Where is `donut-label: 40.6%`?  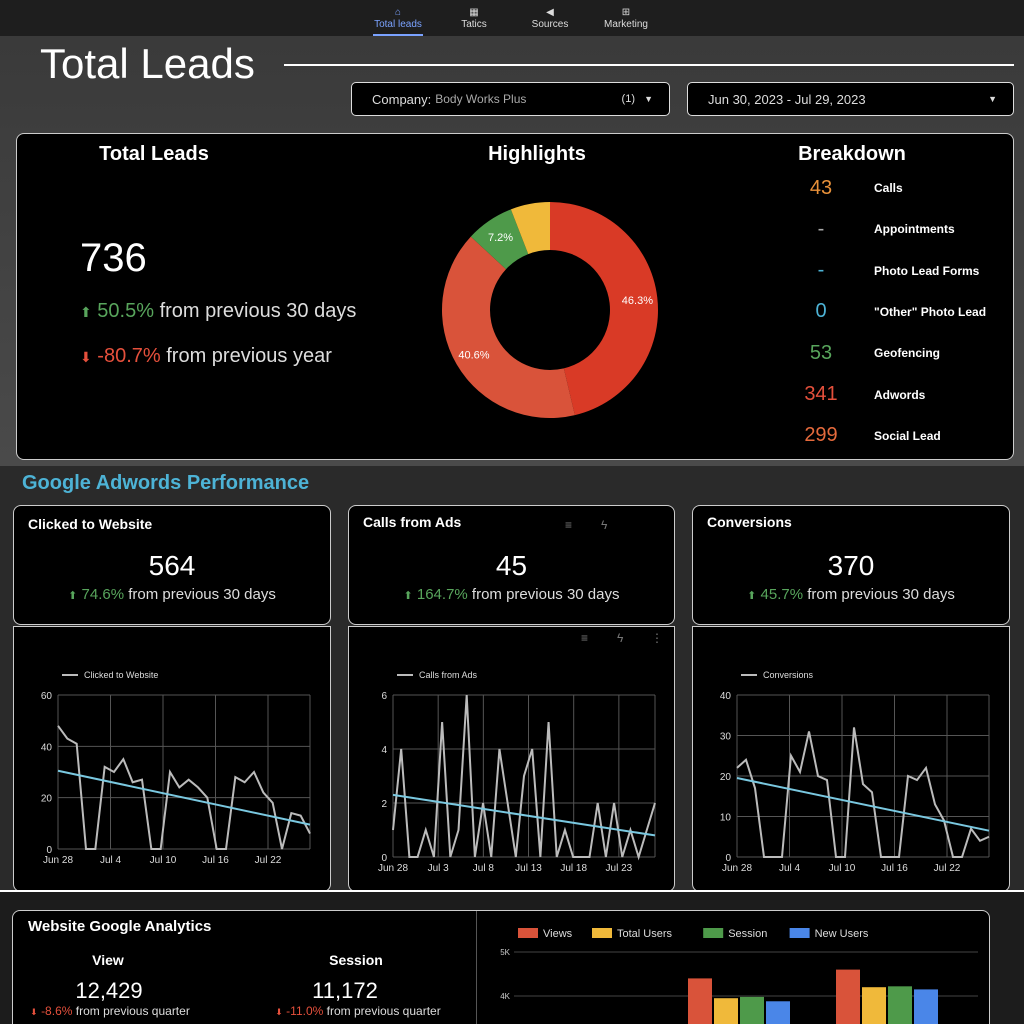
donut-label: 40.6% is located at coordinates (473, 355).